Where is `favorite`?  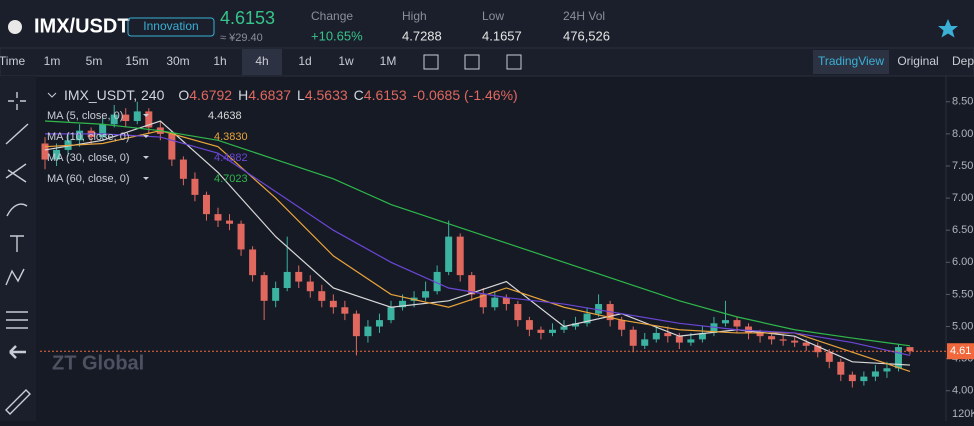 favorite is located at coordinates (948, 28).